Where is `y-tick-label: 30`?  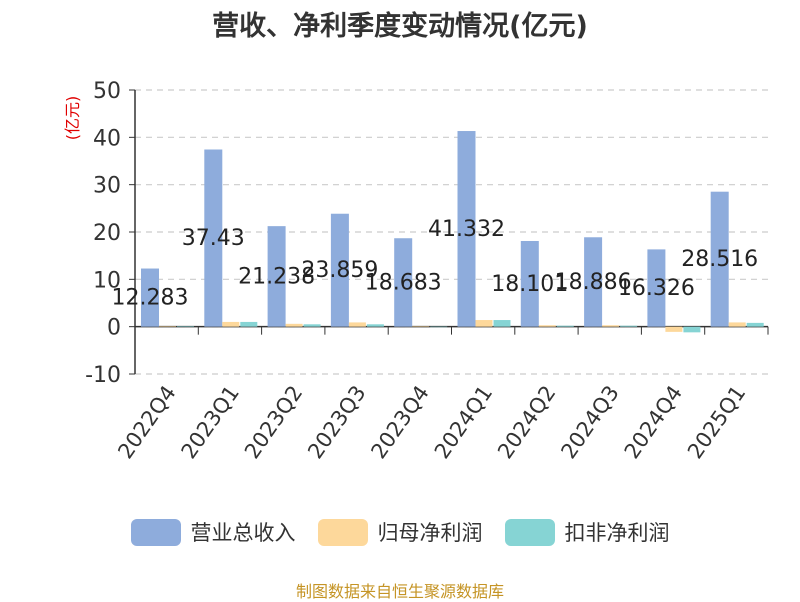
y-tick-label: 30 is located at coordinates (107, 186).